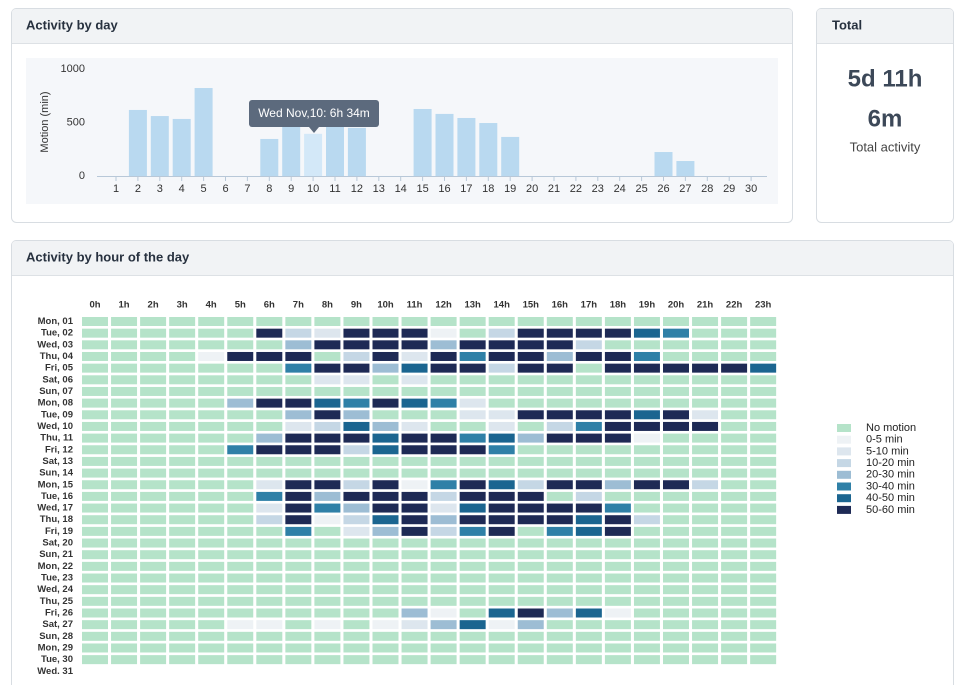 This screenshot has height=685, width=966. What do you see at coordinates (402, 26) in the screenshot?
I see `card-header` at bounding box center [402, 26].